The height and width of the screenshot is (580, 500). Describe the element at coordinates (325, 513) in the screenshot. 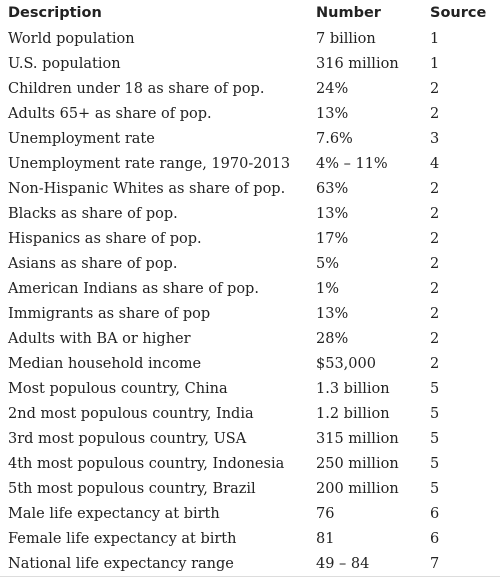

I see `table-cell: 76` at that location.